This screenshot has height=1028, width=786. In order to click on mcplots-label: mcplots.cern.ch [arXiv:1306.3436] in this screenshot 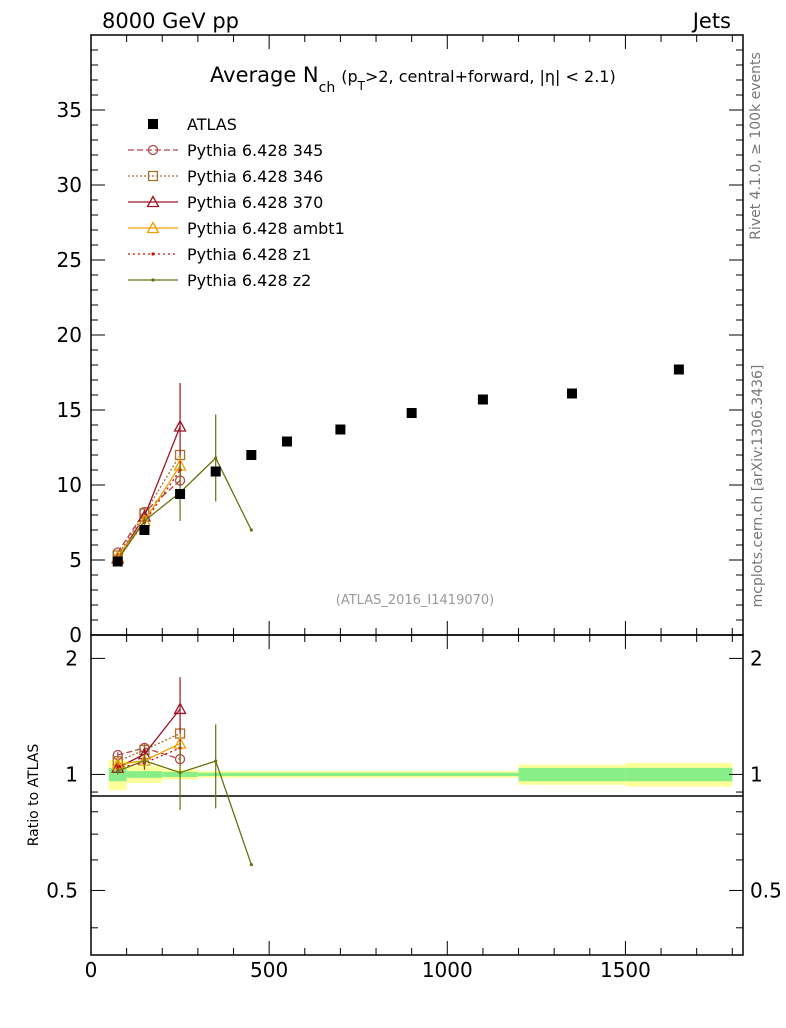, I will do `click(758, 486)`.